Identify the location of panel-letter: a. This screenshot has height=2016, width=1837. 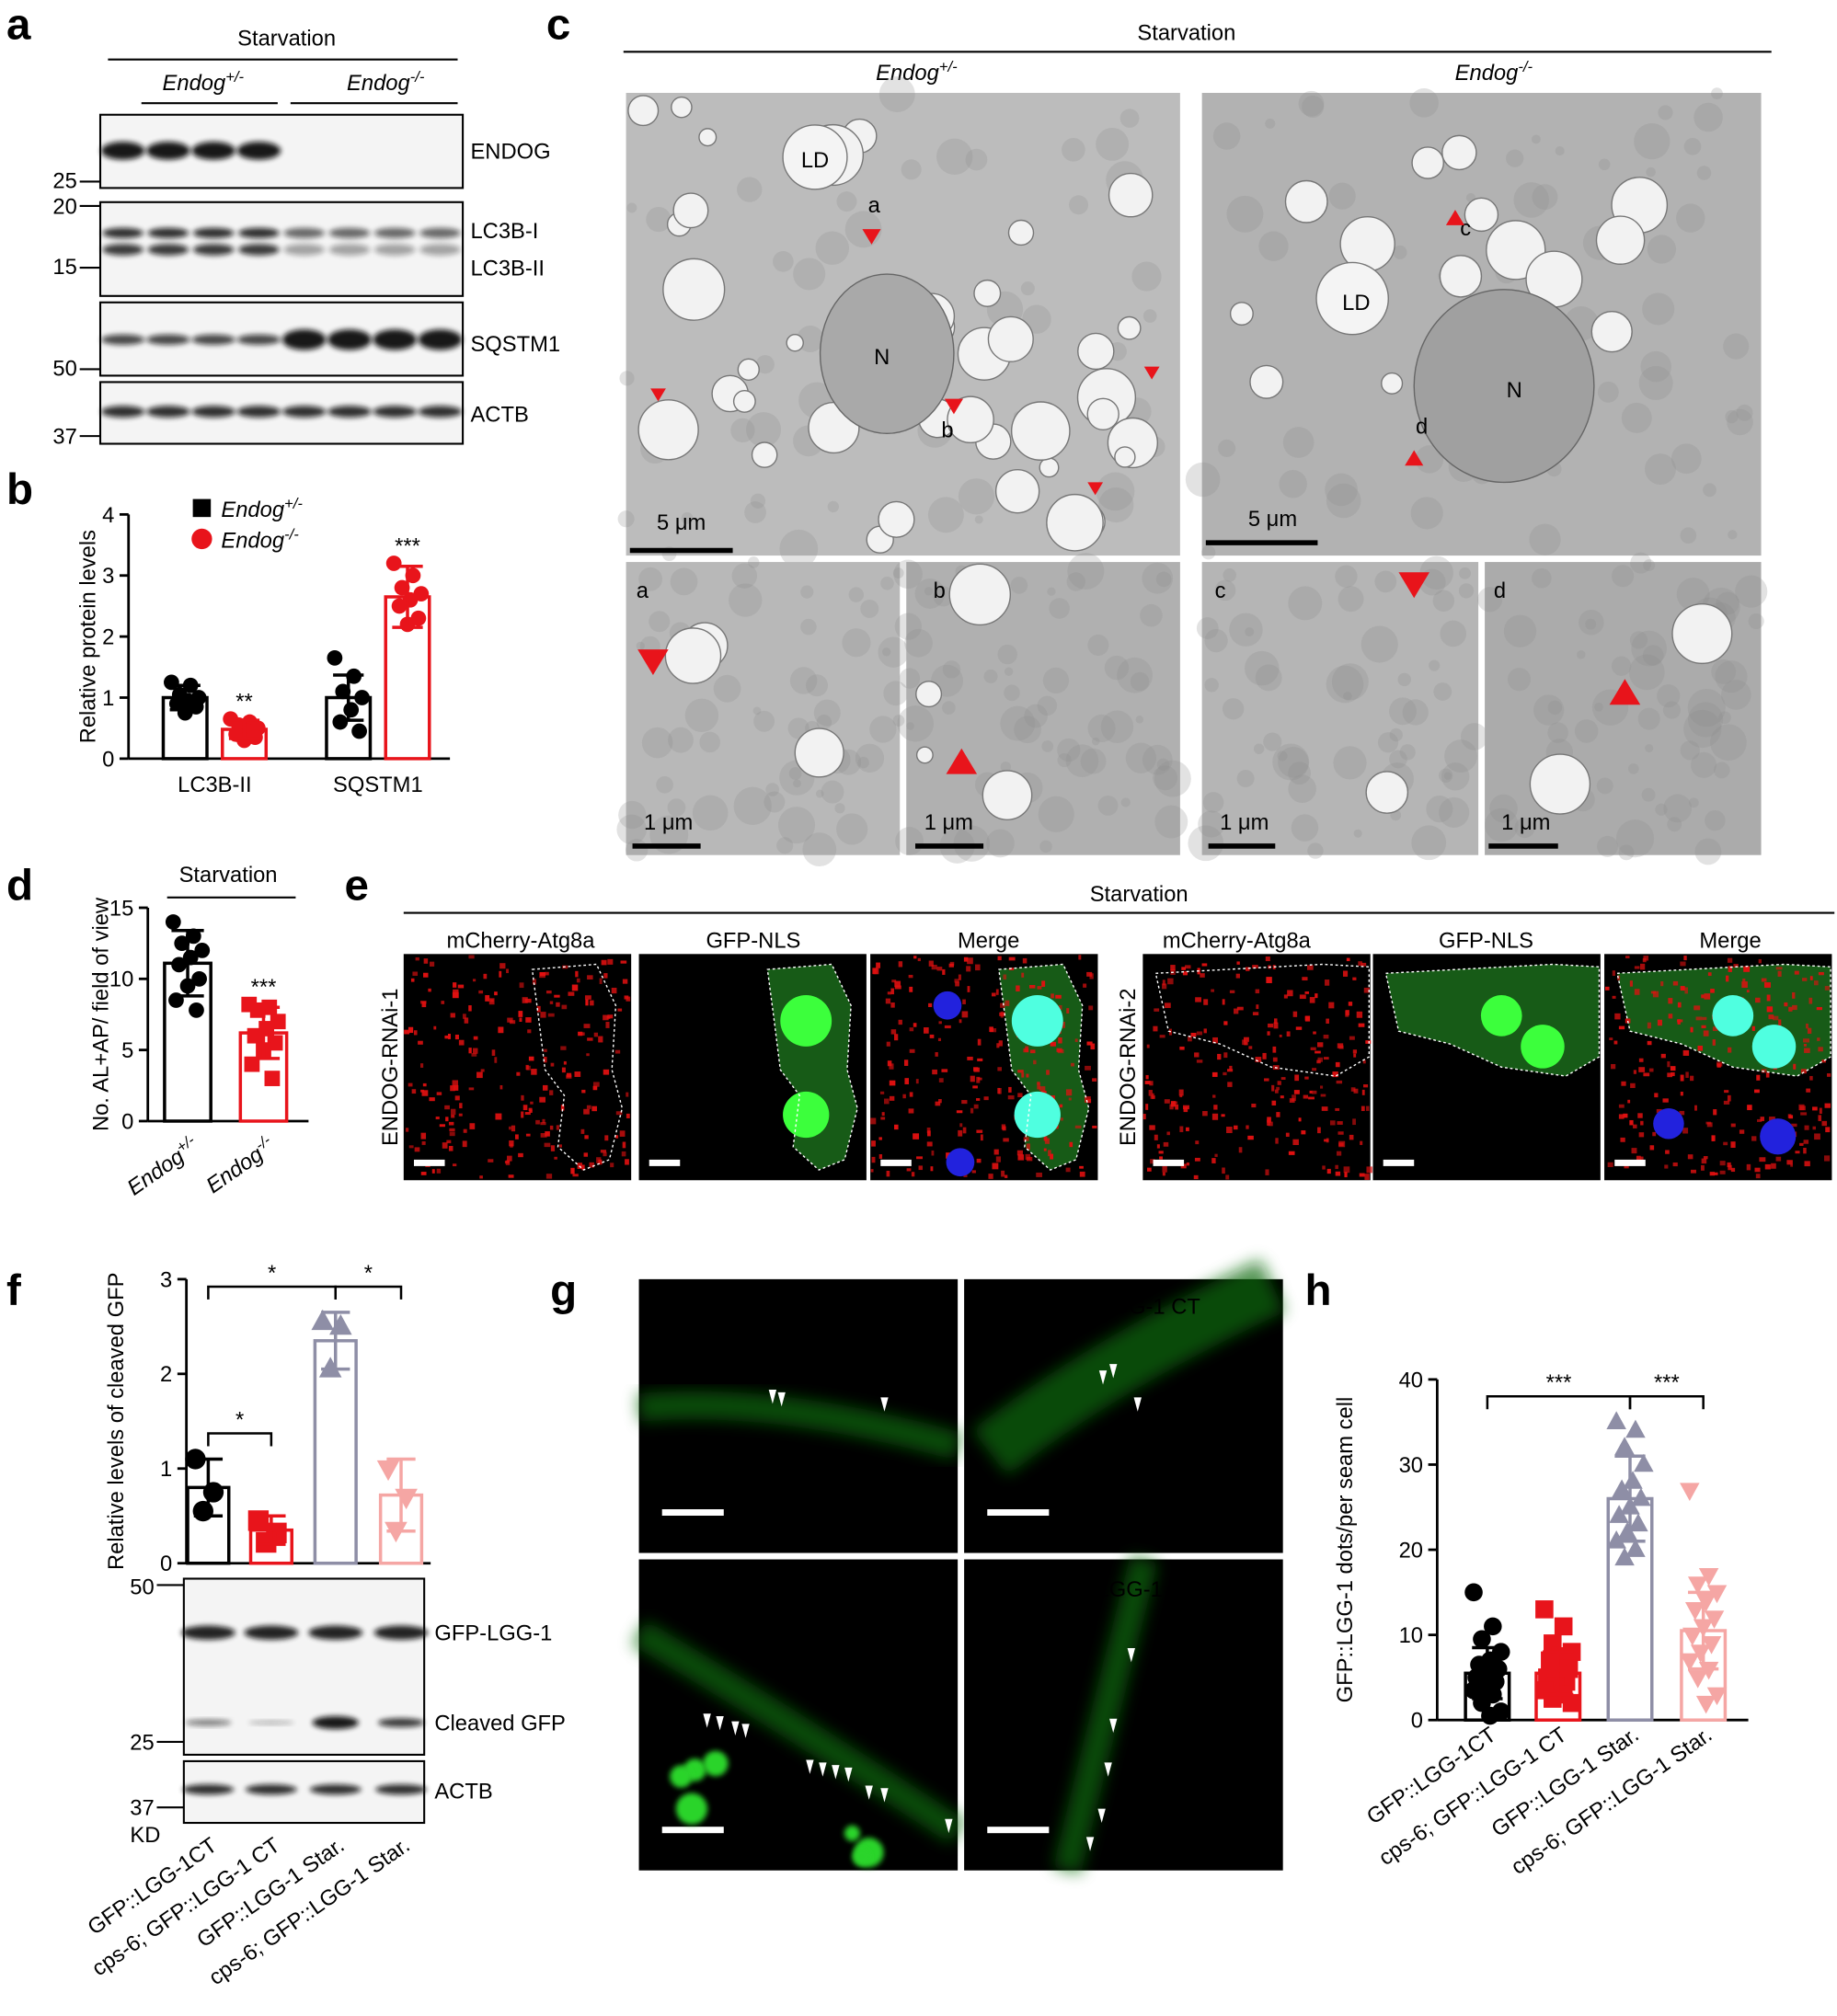
(18, 24).